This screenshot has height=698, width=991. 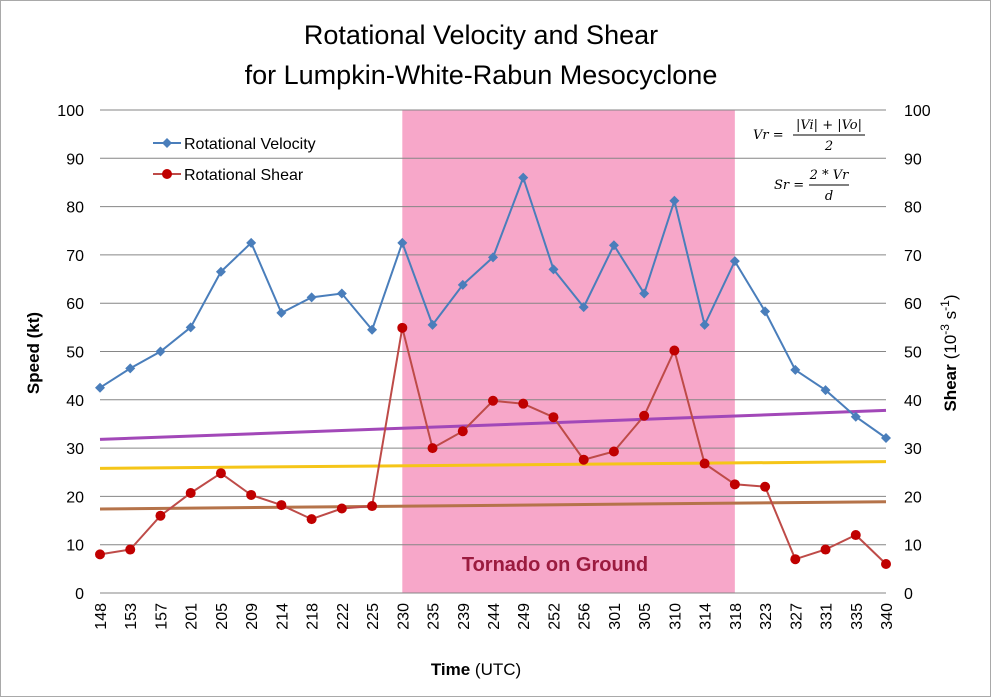 I want to click on y-tick-labels: 0 10 20 30 40 50 60 70 80 90 100, so click(x=70, y=353).